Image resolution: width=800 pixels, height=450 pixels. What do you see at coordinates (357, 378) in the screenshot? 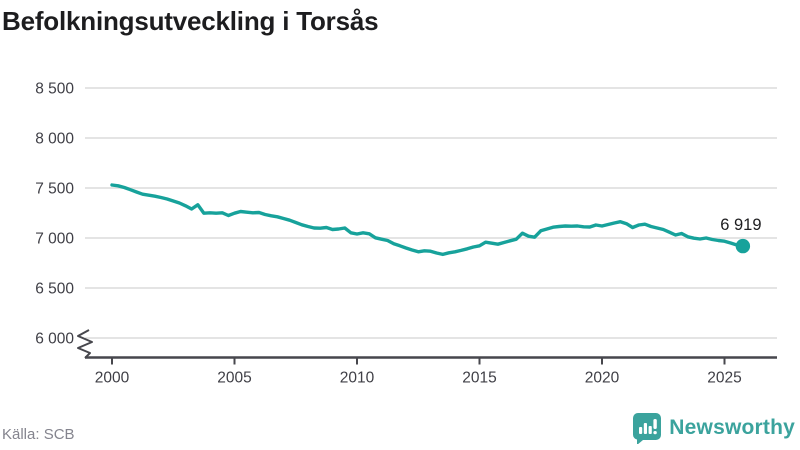
I see `x-tick-label: 2010` at bounding box center [357, 378].